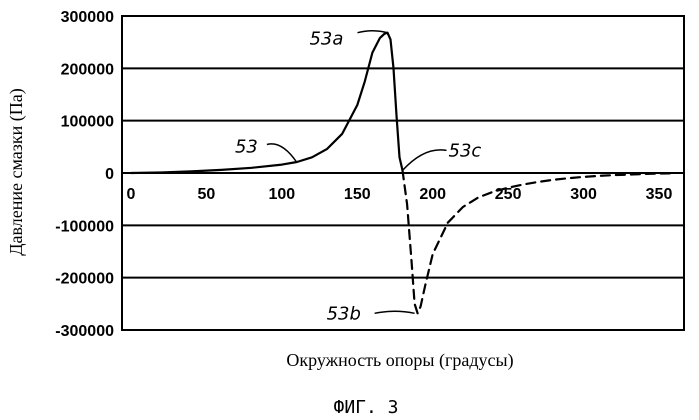  I want to click on annotation-label: 53b, so click(344, 313).